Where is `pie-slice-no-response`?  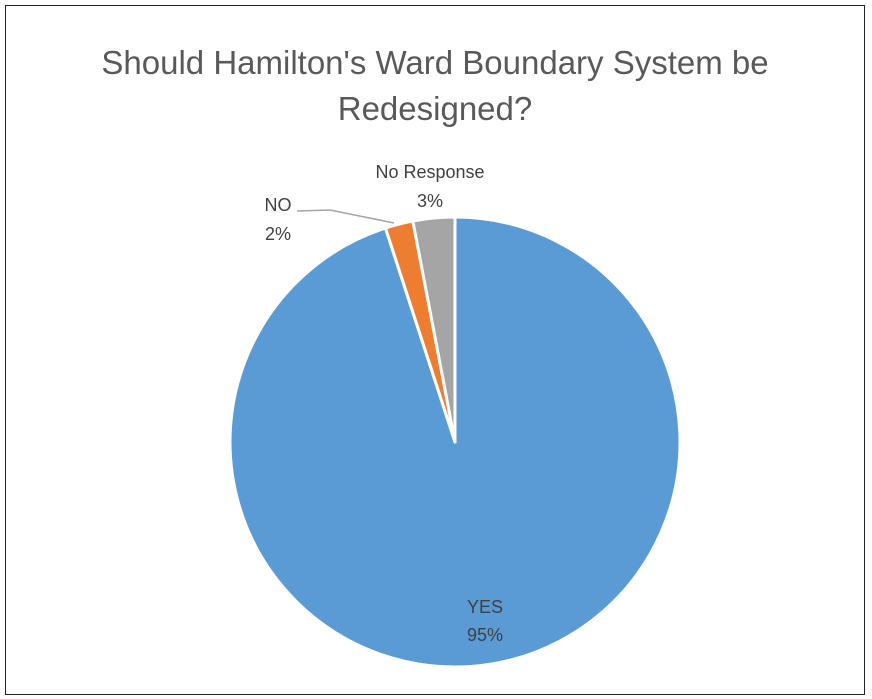
pie-slice-no-response is located at coordinates (434, 329).